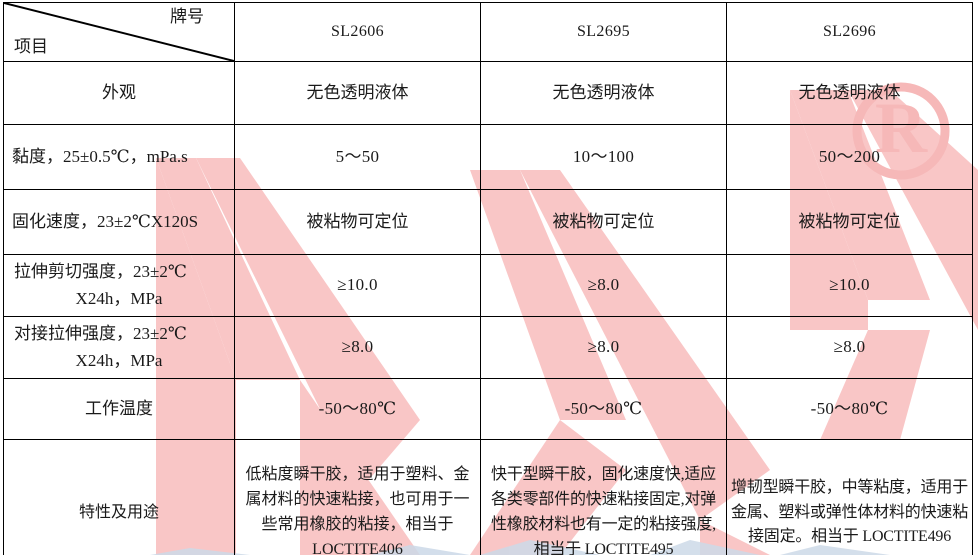  What do you see at coordinates (603, 409) in the screenshot?
I see `cell-temp-sl2695: -50～80℃` at bounding box center [603, 409].